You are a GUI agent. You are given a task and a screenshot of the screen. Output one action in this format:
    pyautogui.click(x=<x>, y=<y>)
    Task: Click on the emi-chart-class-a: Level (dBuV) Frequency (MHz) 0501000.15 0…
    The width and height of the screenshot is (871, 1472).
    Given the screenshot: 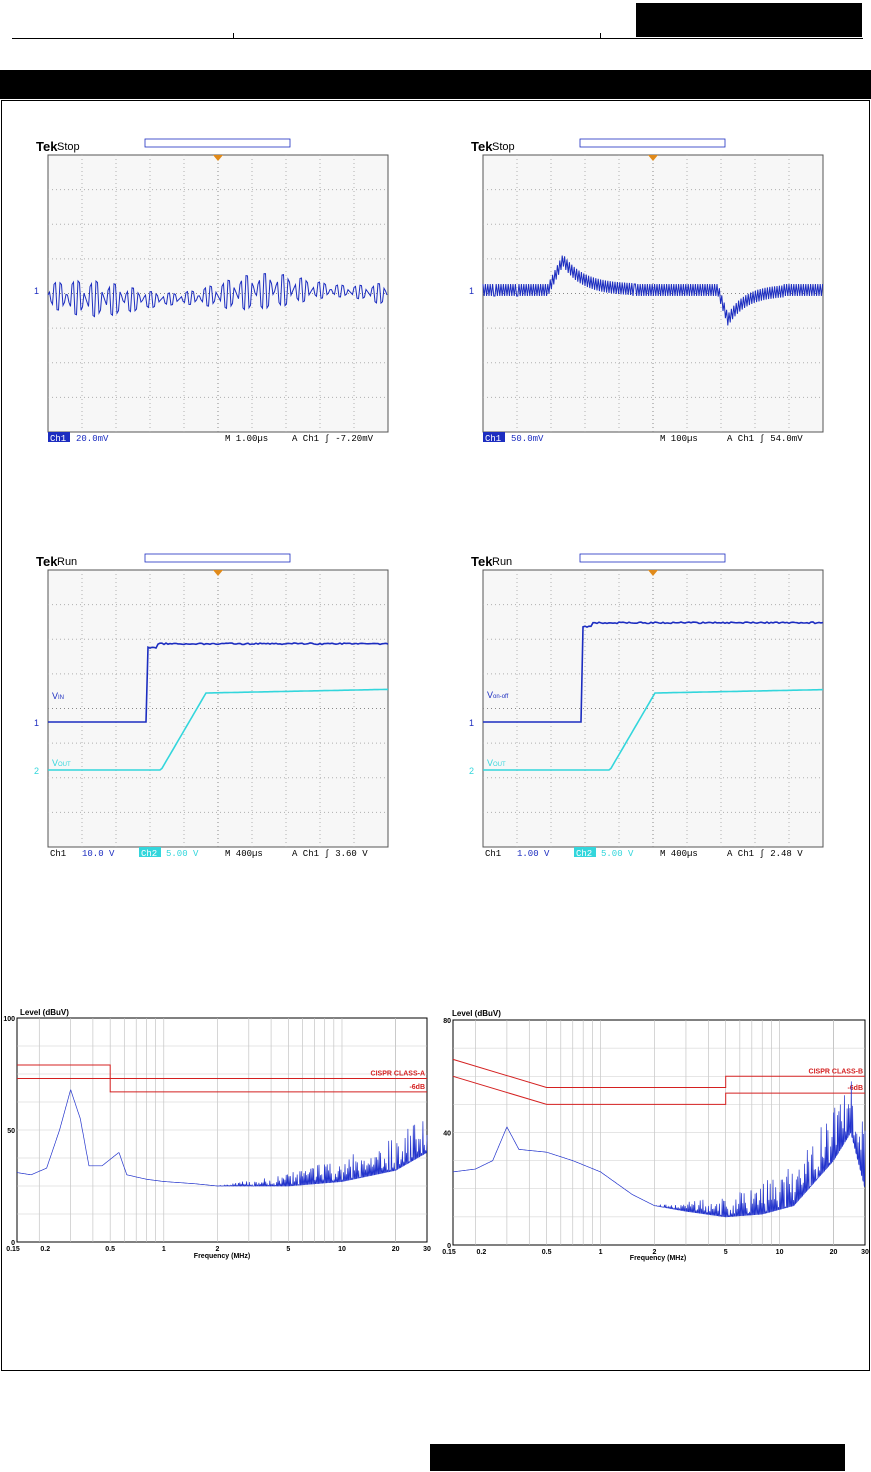 What is the action you would take?
    pyautogui.click(x=217, y=1135)
    